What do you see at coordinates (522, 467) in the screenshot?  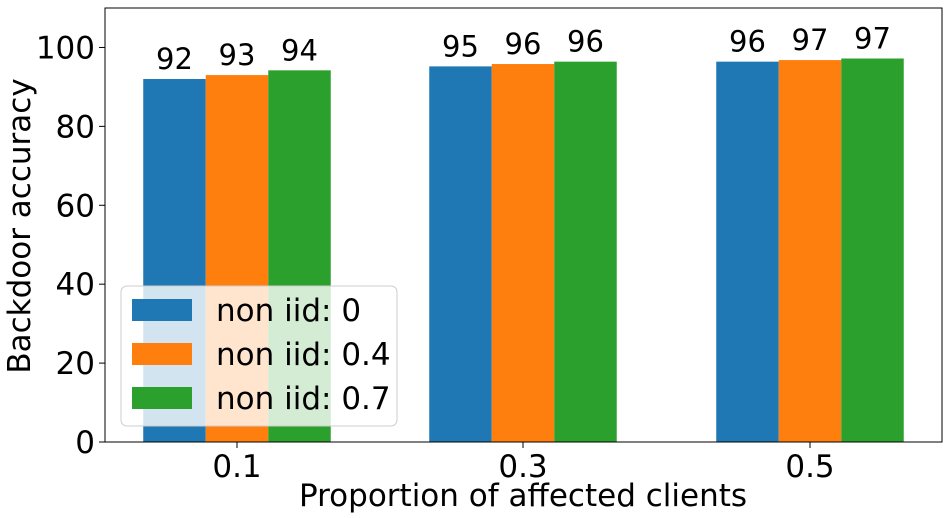 I see `x-tick-label-1: 0.3` at bounding box center [522, 467].